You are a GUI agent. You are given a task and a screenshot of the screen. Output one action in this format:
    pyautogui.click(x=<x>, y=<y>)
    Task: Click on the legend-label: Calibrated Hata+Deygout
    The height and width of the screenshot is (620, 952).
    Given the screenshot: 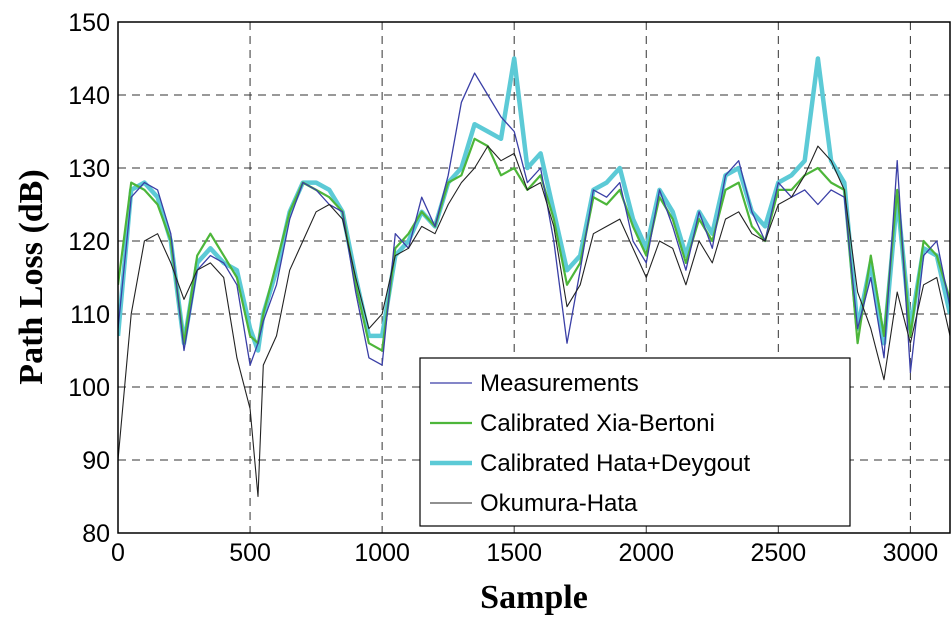 What is the action you would take?
    pyautogui.click(x=615, y=463)
    